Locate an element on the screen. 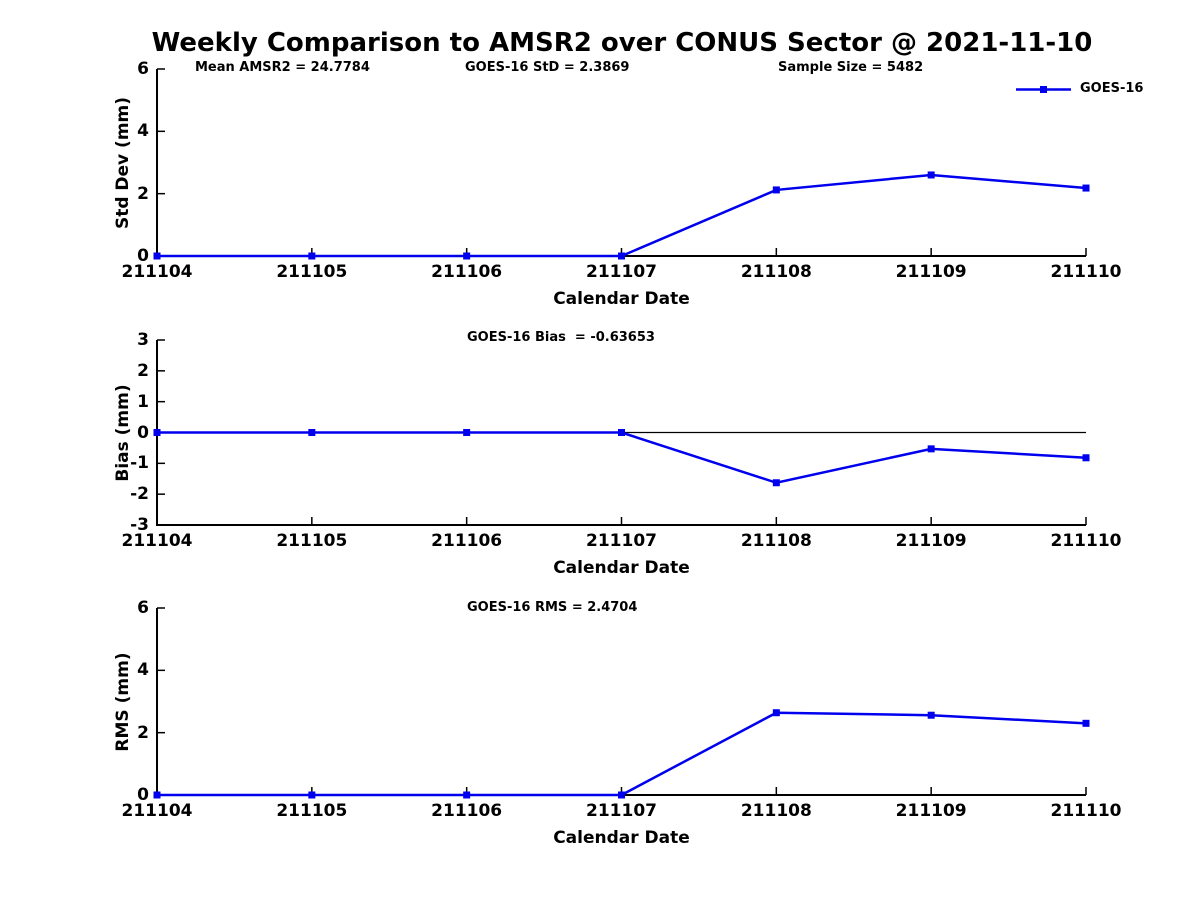  plot-rms-x-tick-label: 211106 is located at coordinates (467, 811).